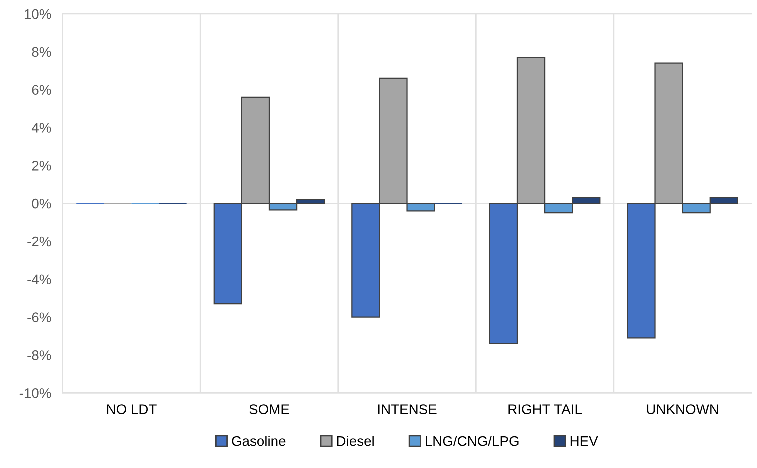  What do you see at coordinates (42, 128) in the screenshot?
I see `y-tick-label: 4%` at bounding box center [42, 128].